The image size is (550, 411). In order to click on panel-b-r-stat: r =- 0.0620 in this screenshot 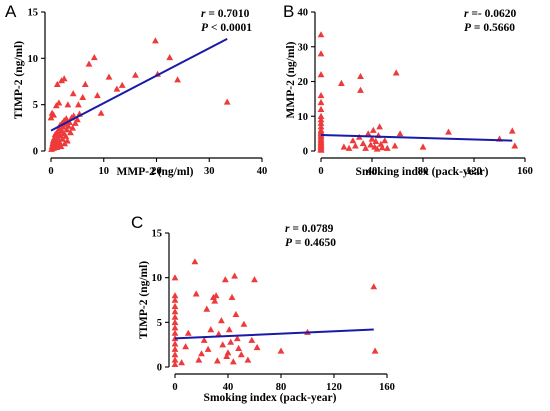, I will do `click(490, 14)`.